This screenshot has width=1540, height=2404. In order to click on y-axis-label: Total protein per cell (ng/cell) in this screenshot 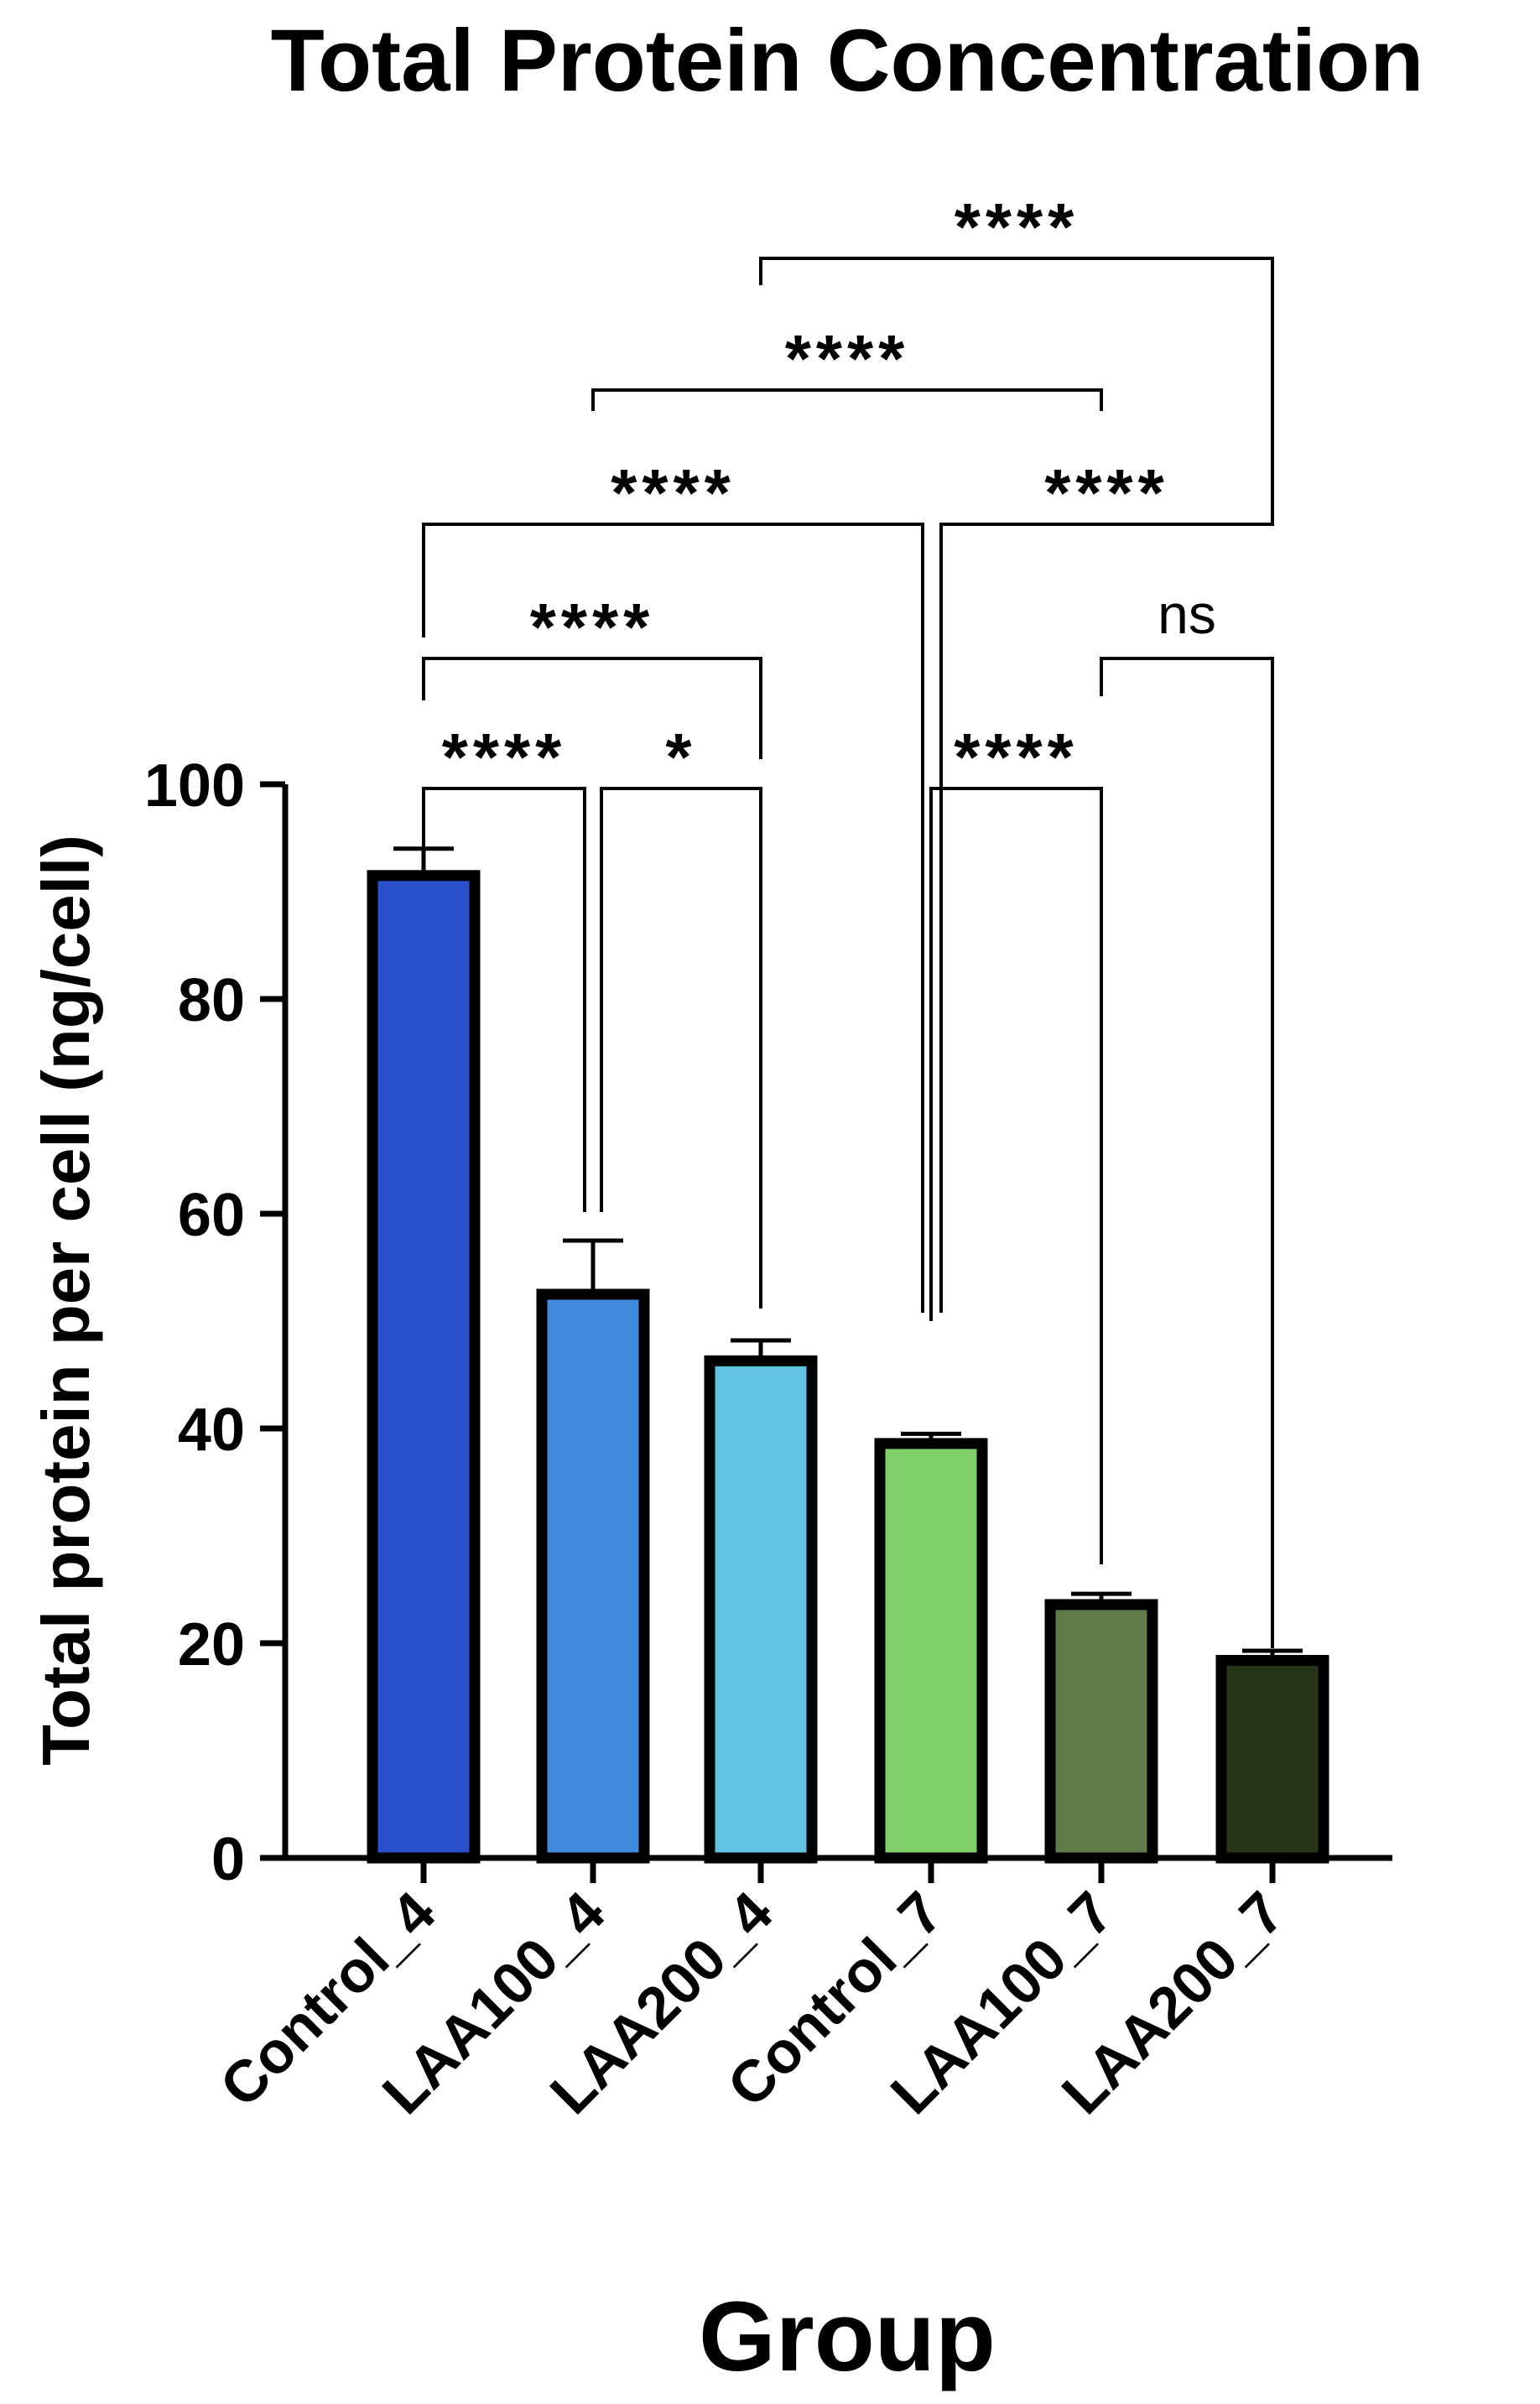, I will do `click(66, 1300)`.